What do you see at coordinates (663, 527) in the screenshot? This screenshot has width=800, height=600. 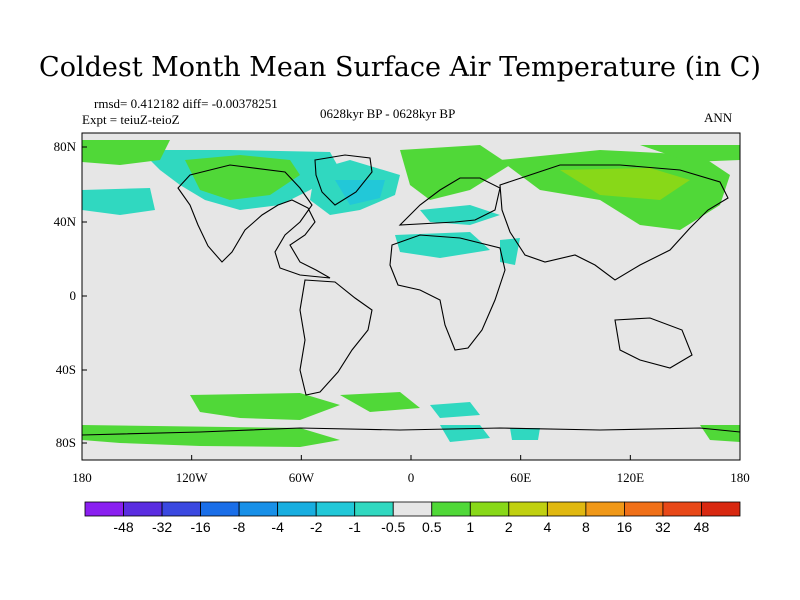 I see `colorbar-label: 32` at bounding box center [663, 527].